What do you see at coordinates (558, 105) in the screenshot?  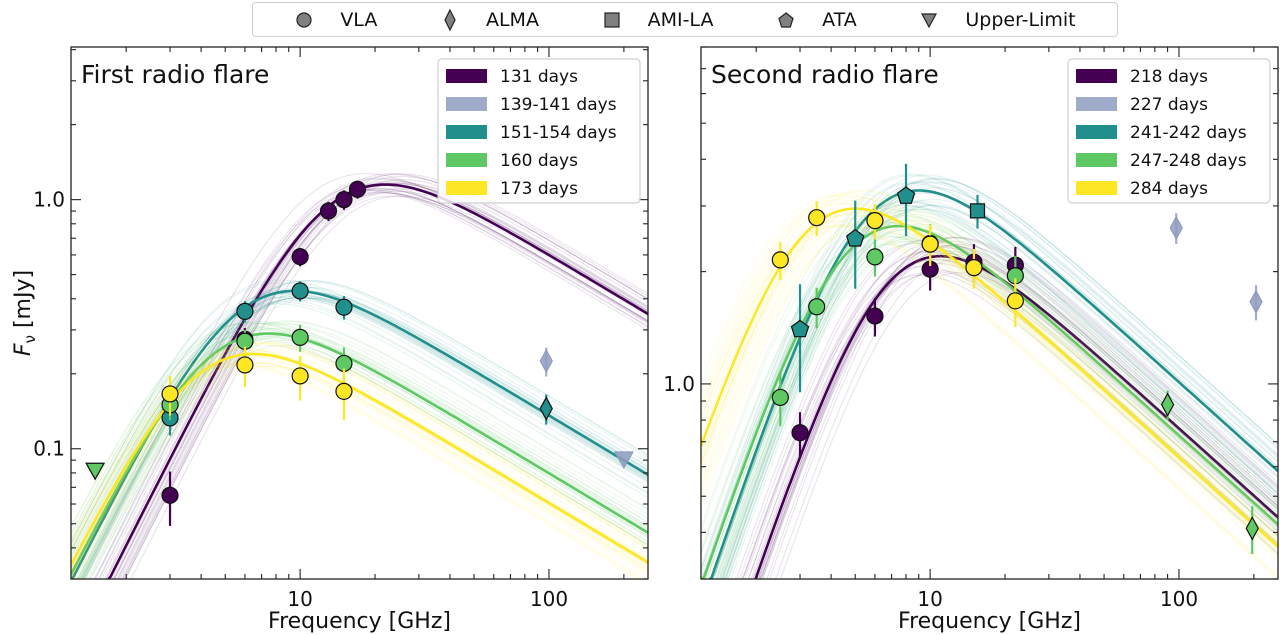 I see `legend-label: 139-141 days` at bounding box center [558, 105].